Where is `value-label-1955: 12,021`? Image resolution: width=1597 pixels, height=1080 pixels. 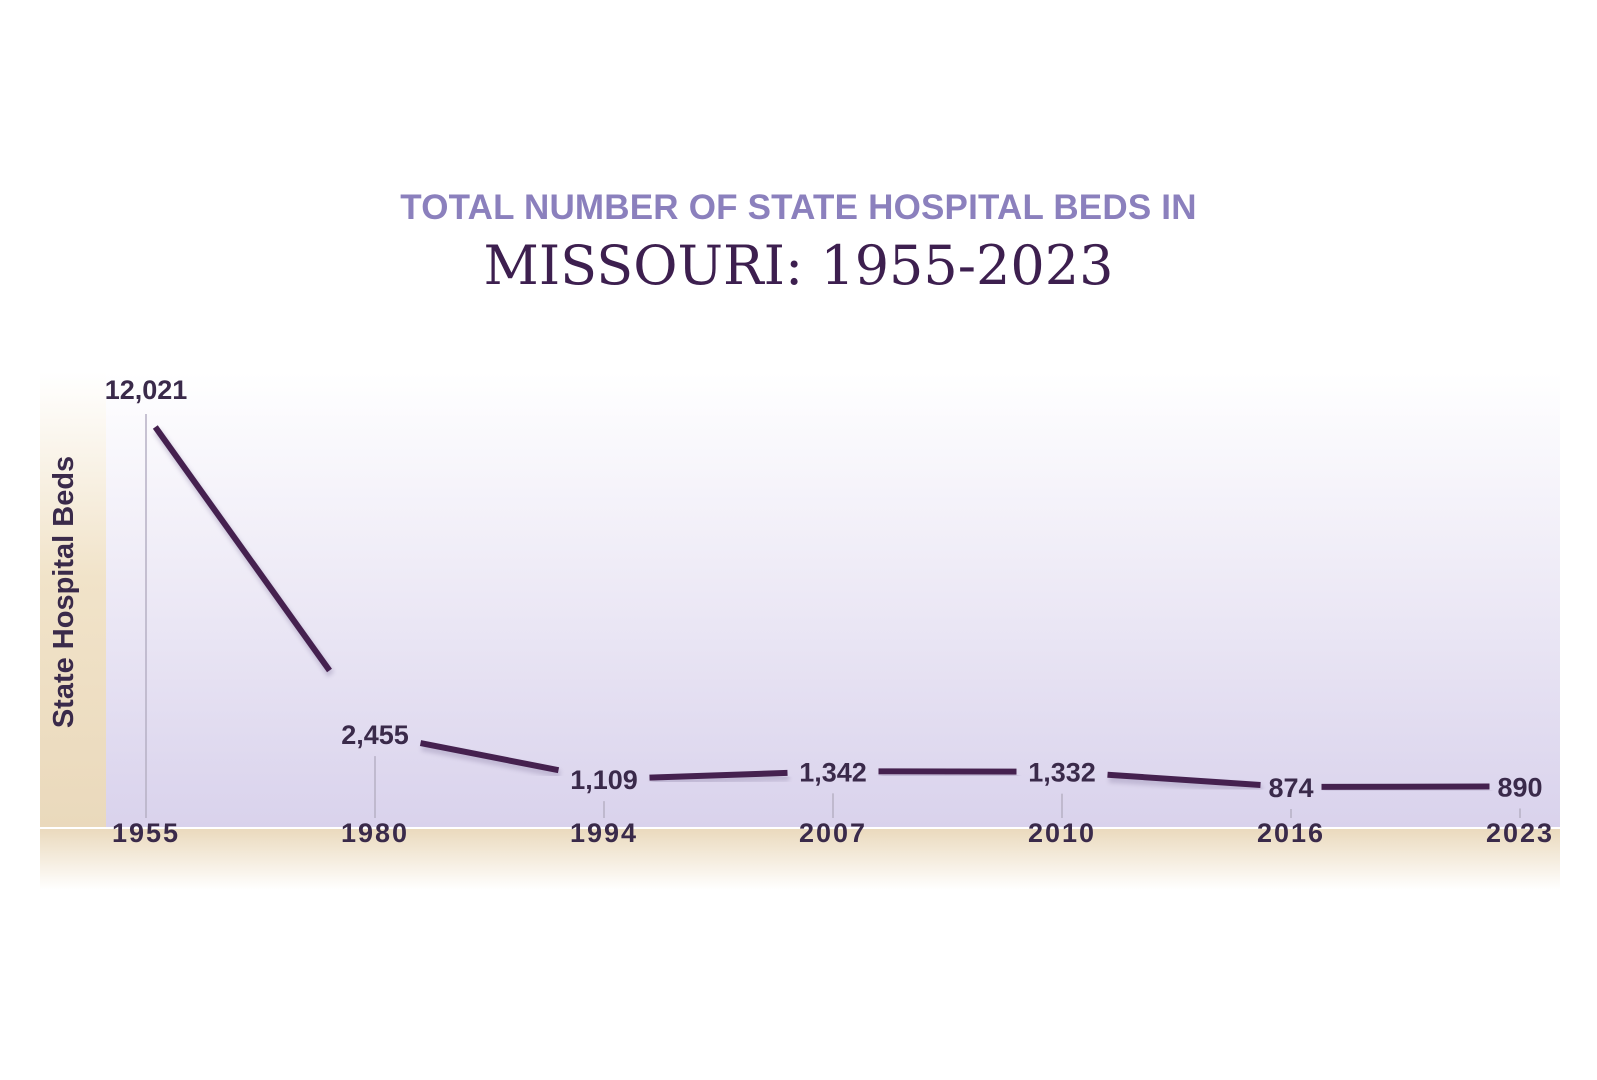
value-label-1955: 12,021 is located at coordinates (146, 390).